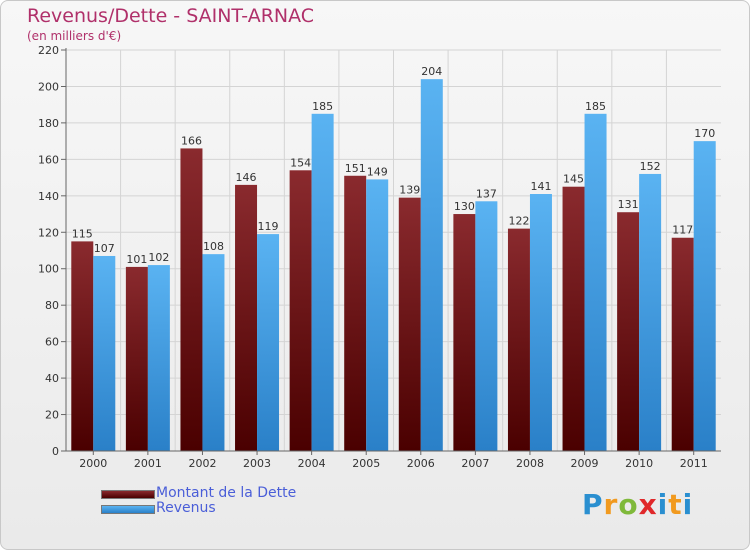 The height and width of the screenshot is (550, 750). Describe the element at coordinates (191, 299) in the screenshot. I see `bar-dette-2002` at that location.